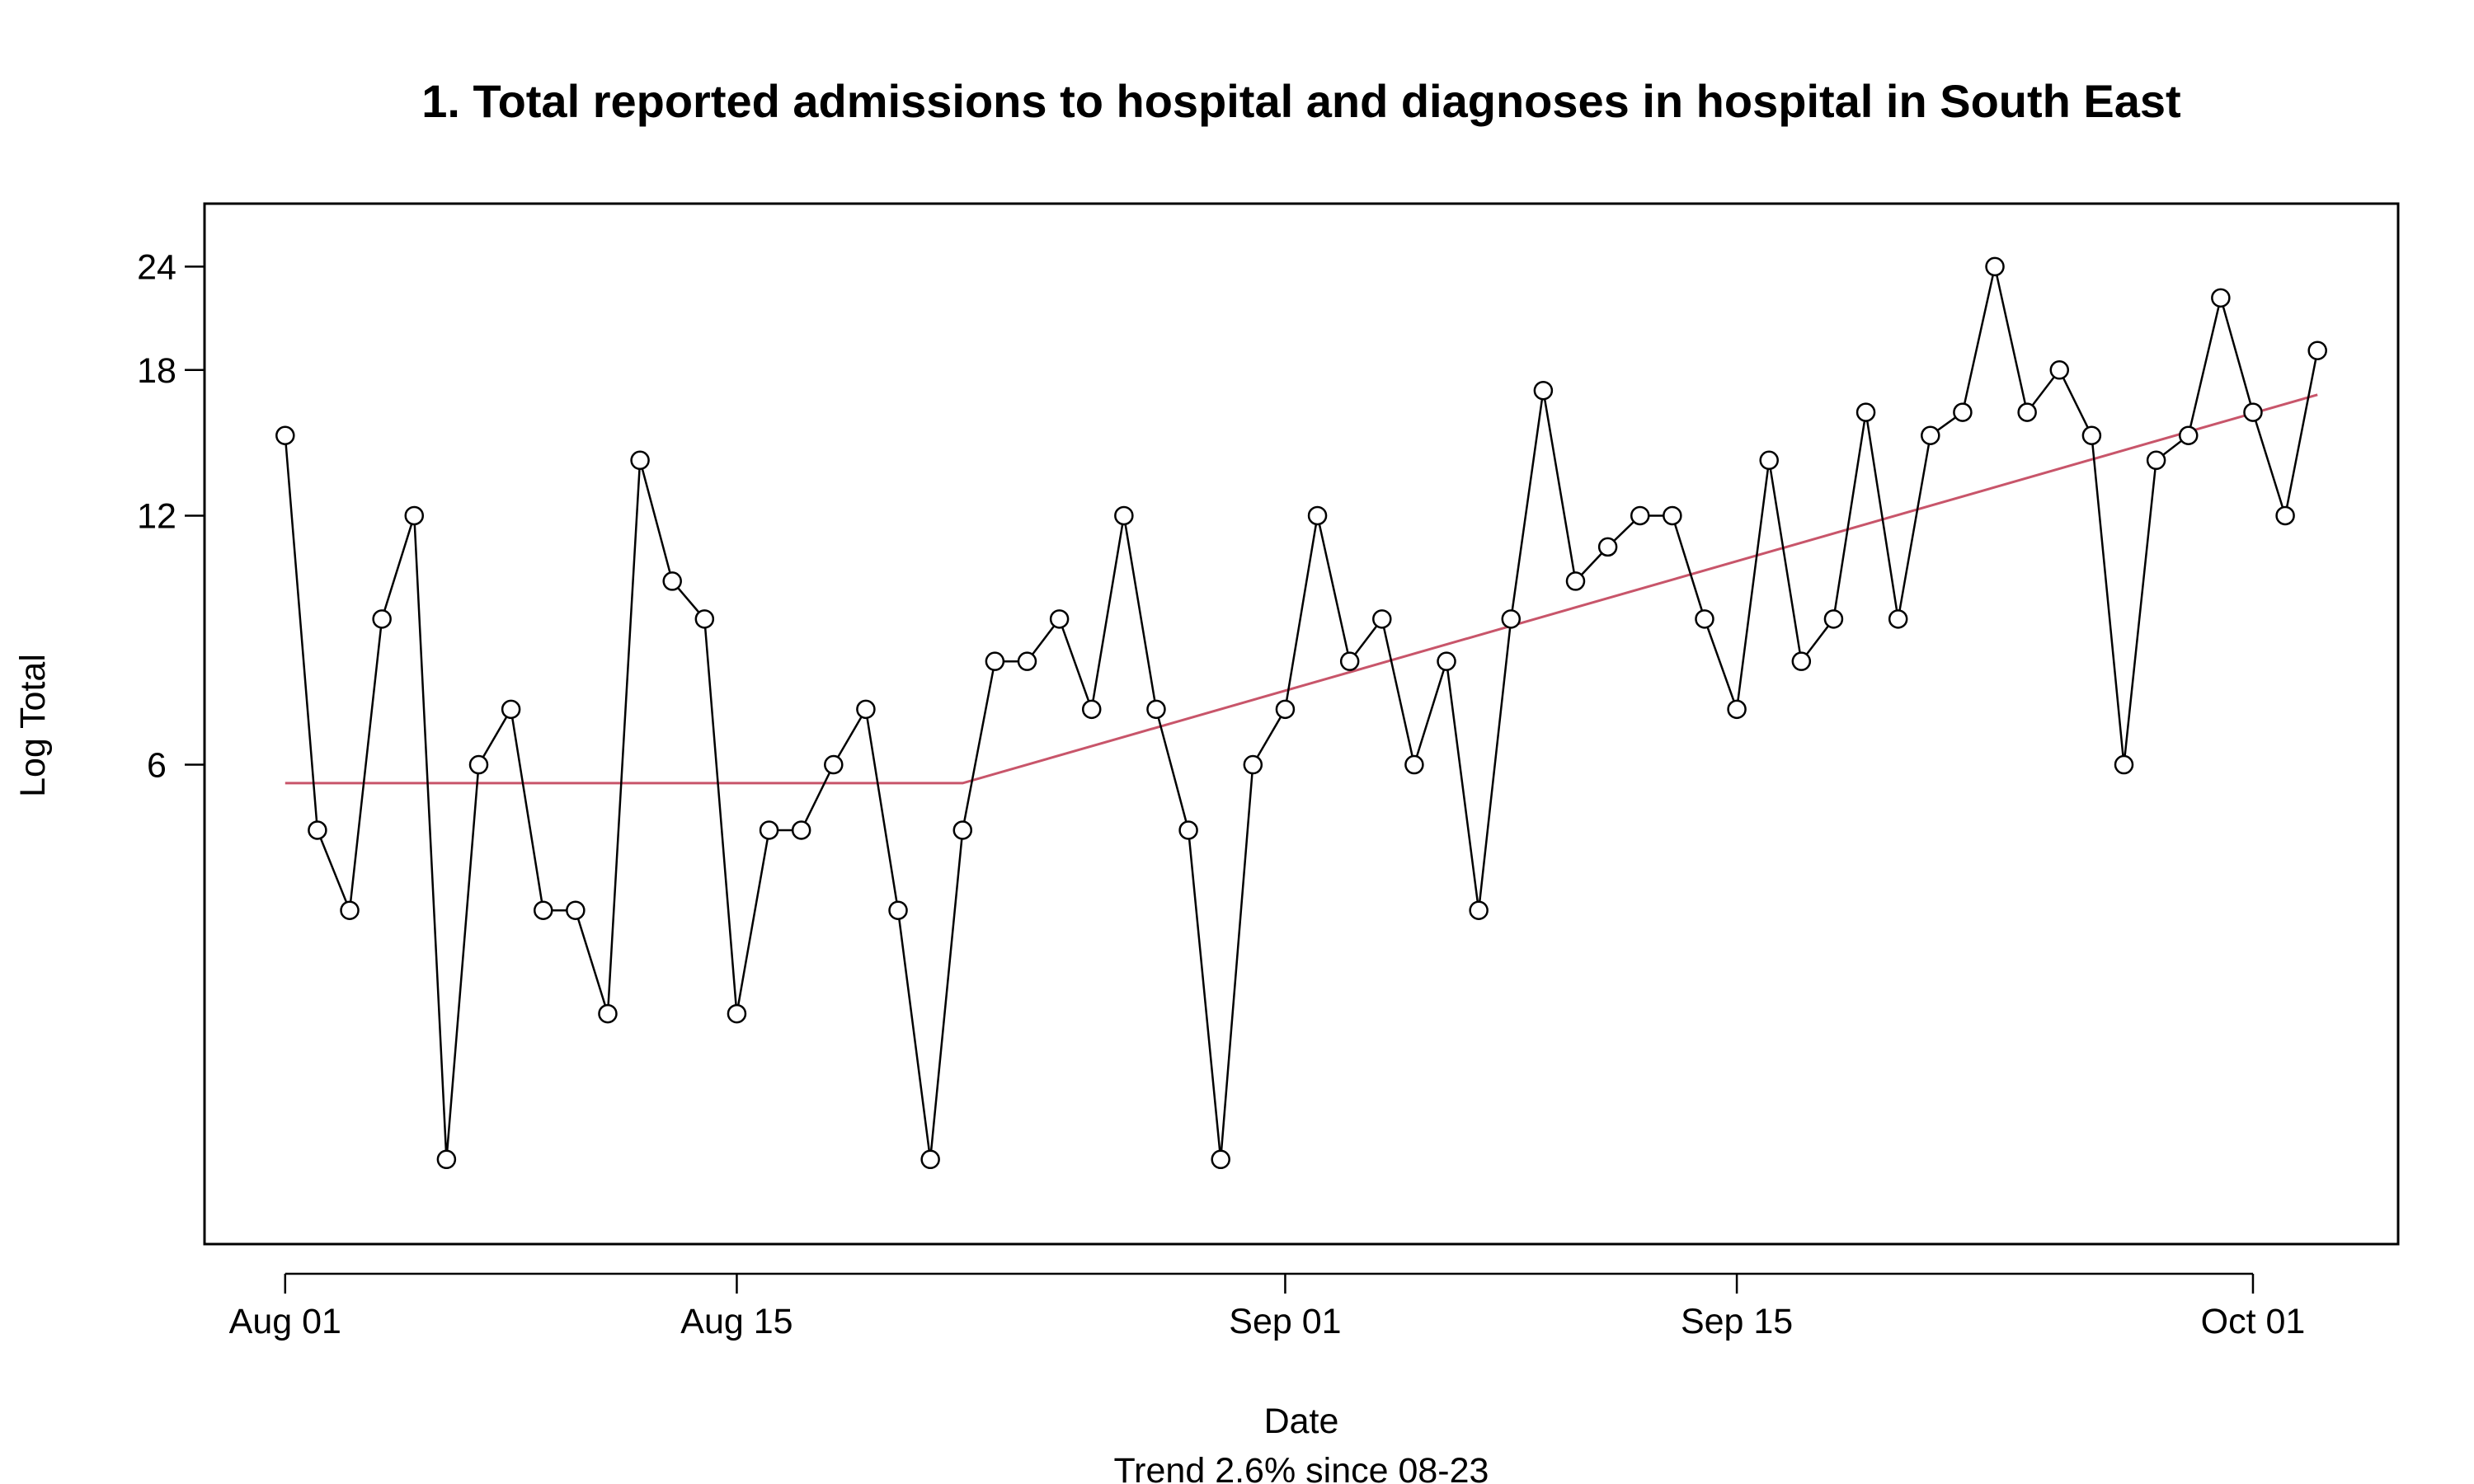 This screenshot has width=2474, height=1484. What do you see at coordinates (285, 1321) in the screenshot?
I see `x-tick-label: Aug 01` at bounding box center [285, 1321].